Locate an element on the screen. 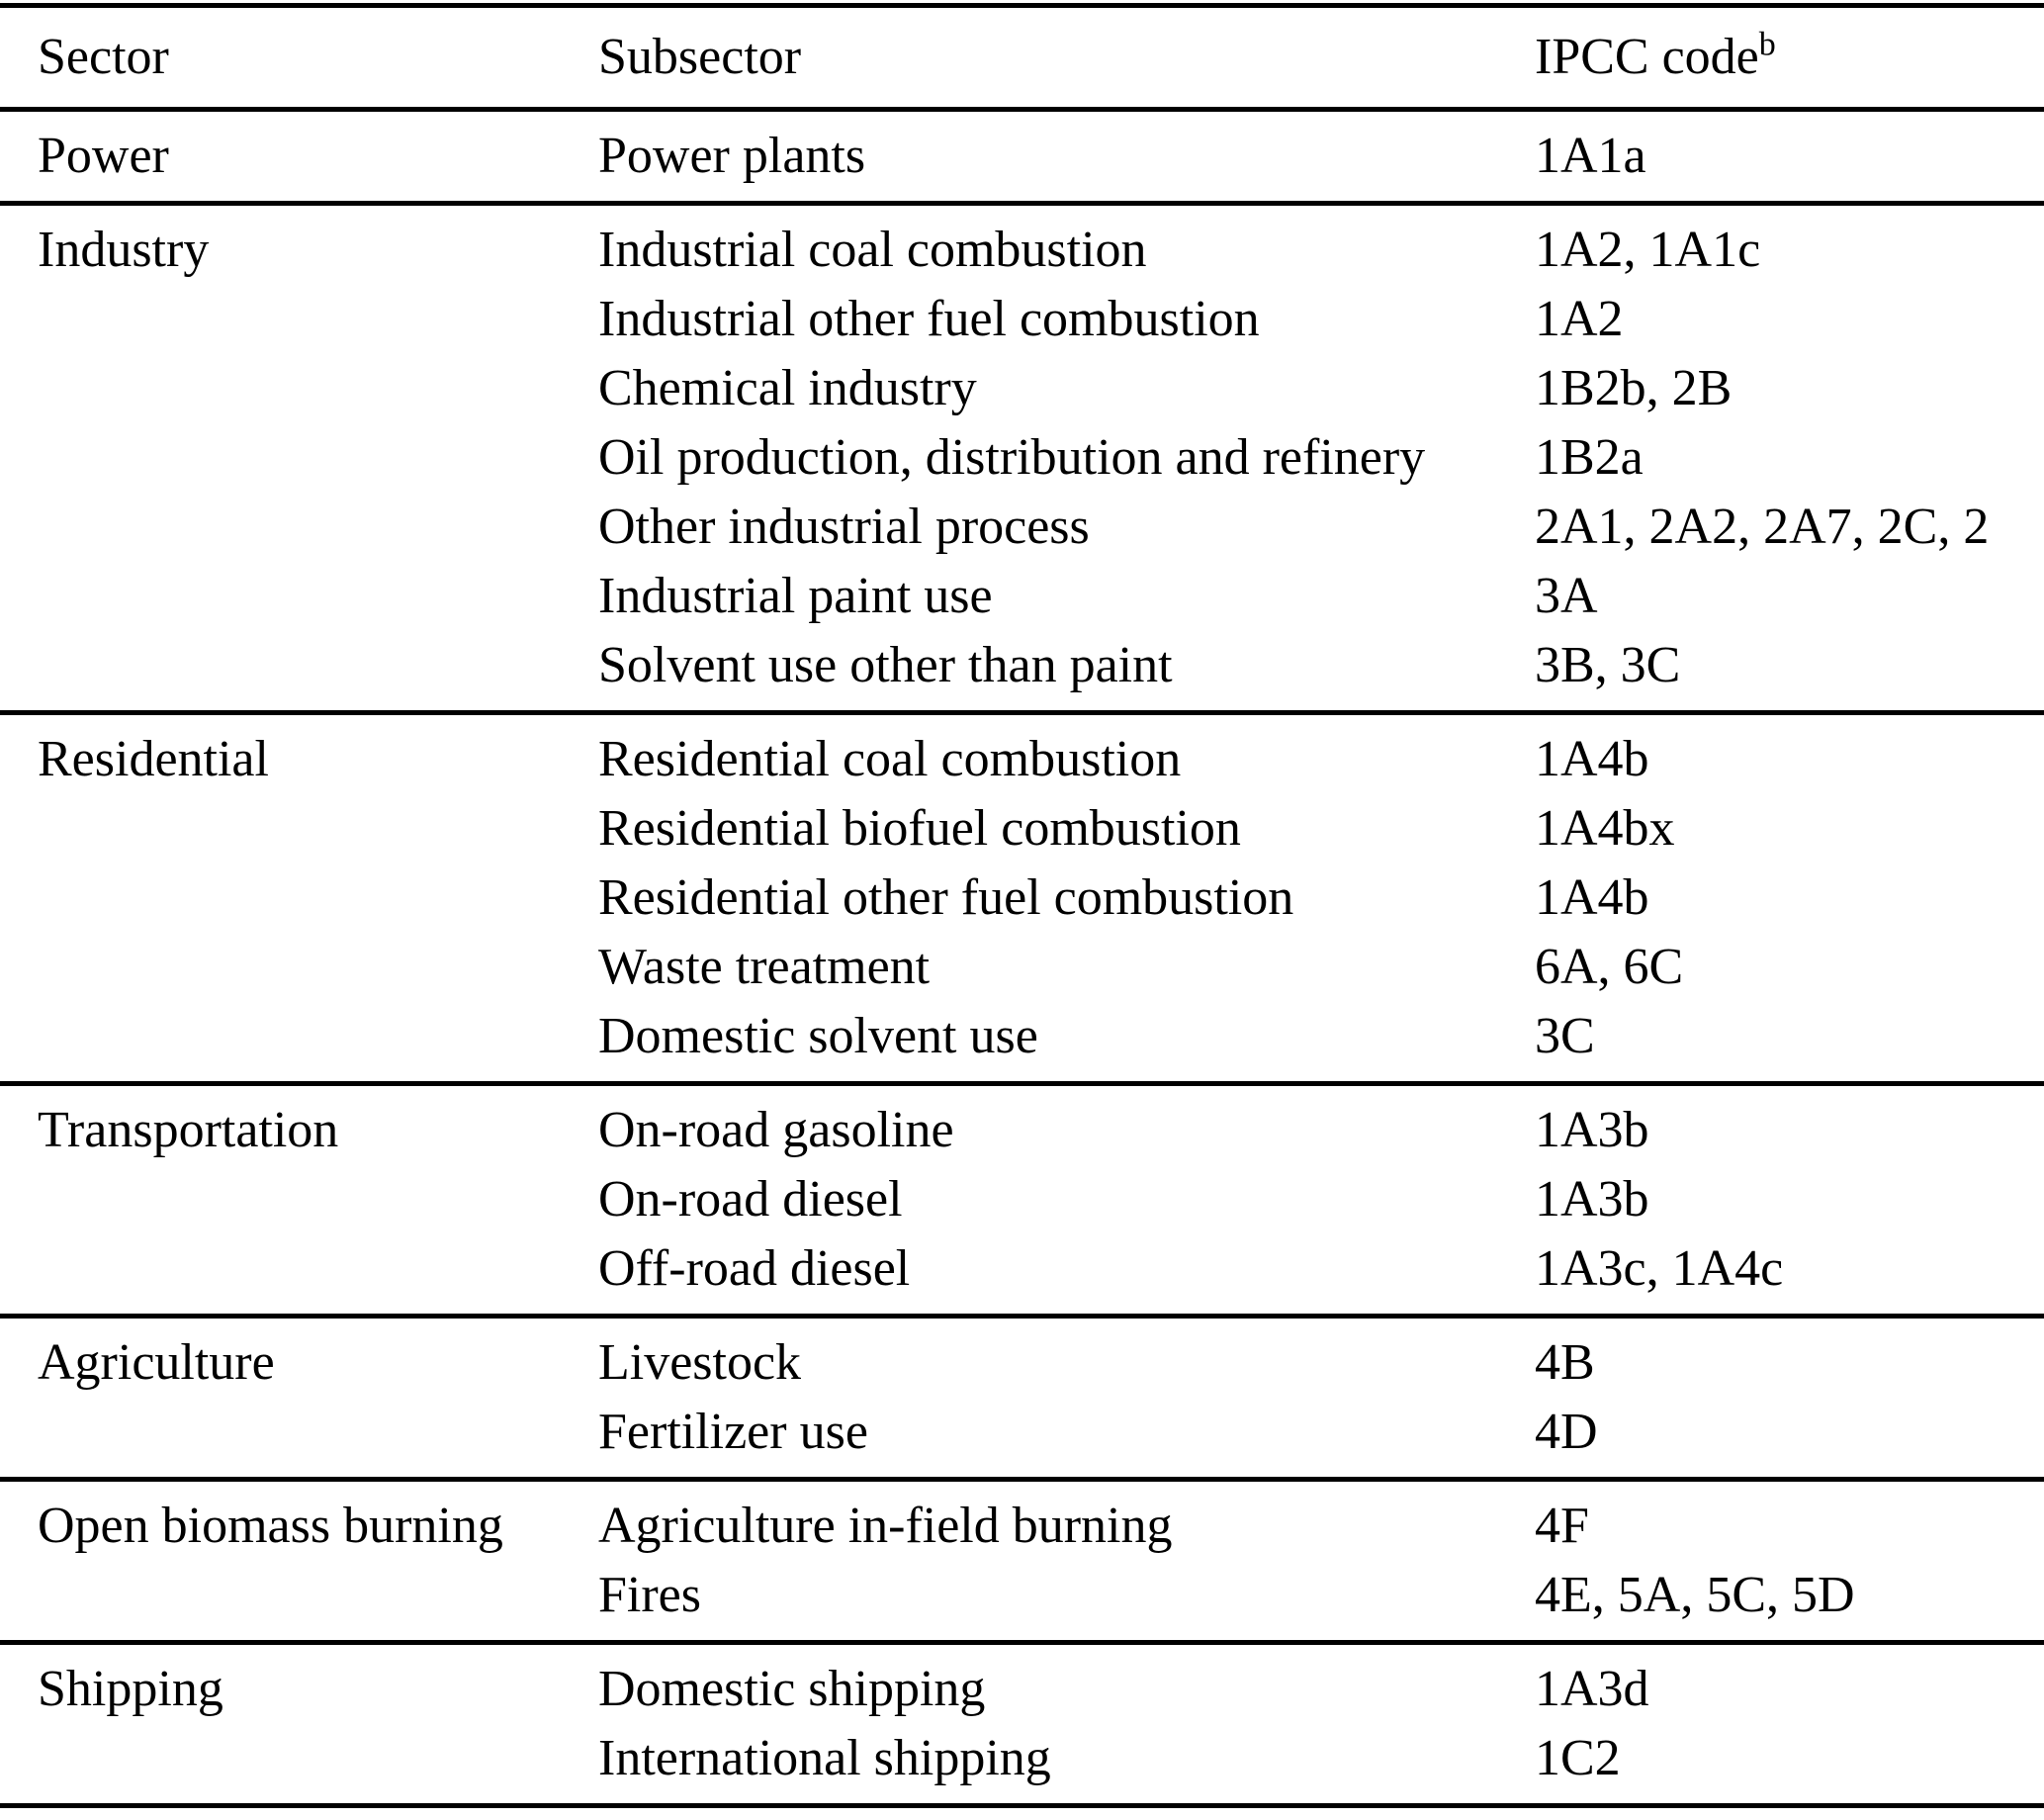  section-power: Power Power plants 1A1a is located at coordinates (1022, 156).